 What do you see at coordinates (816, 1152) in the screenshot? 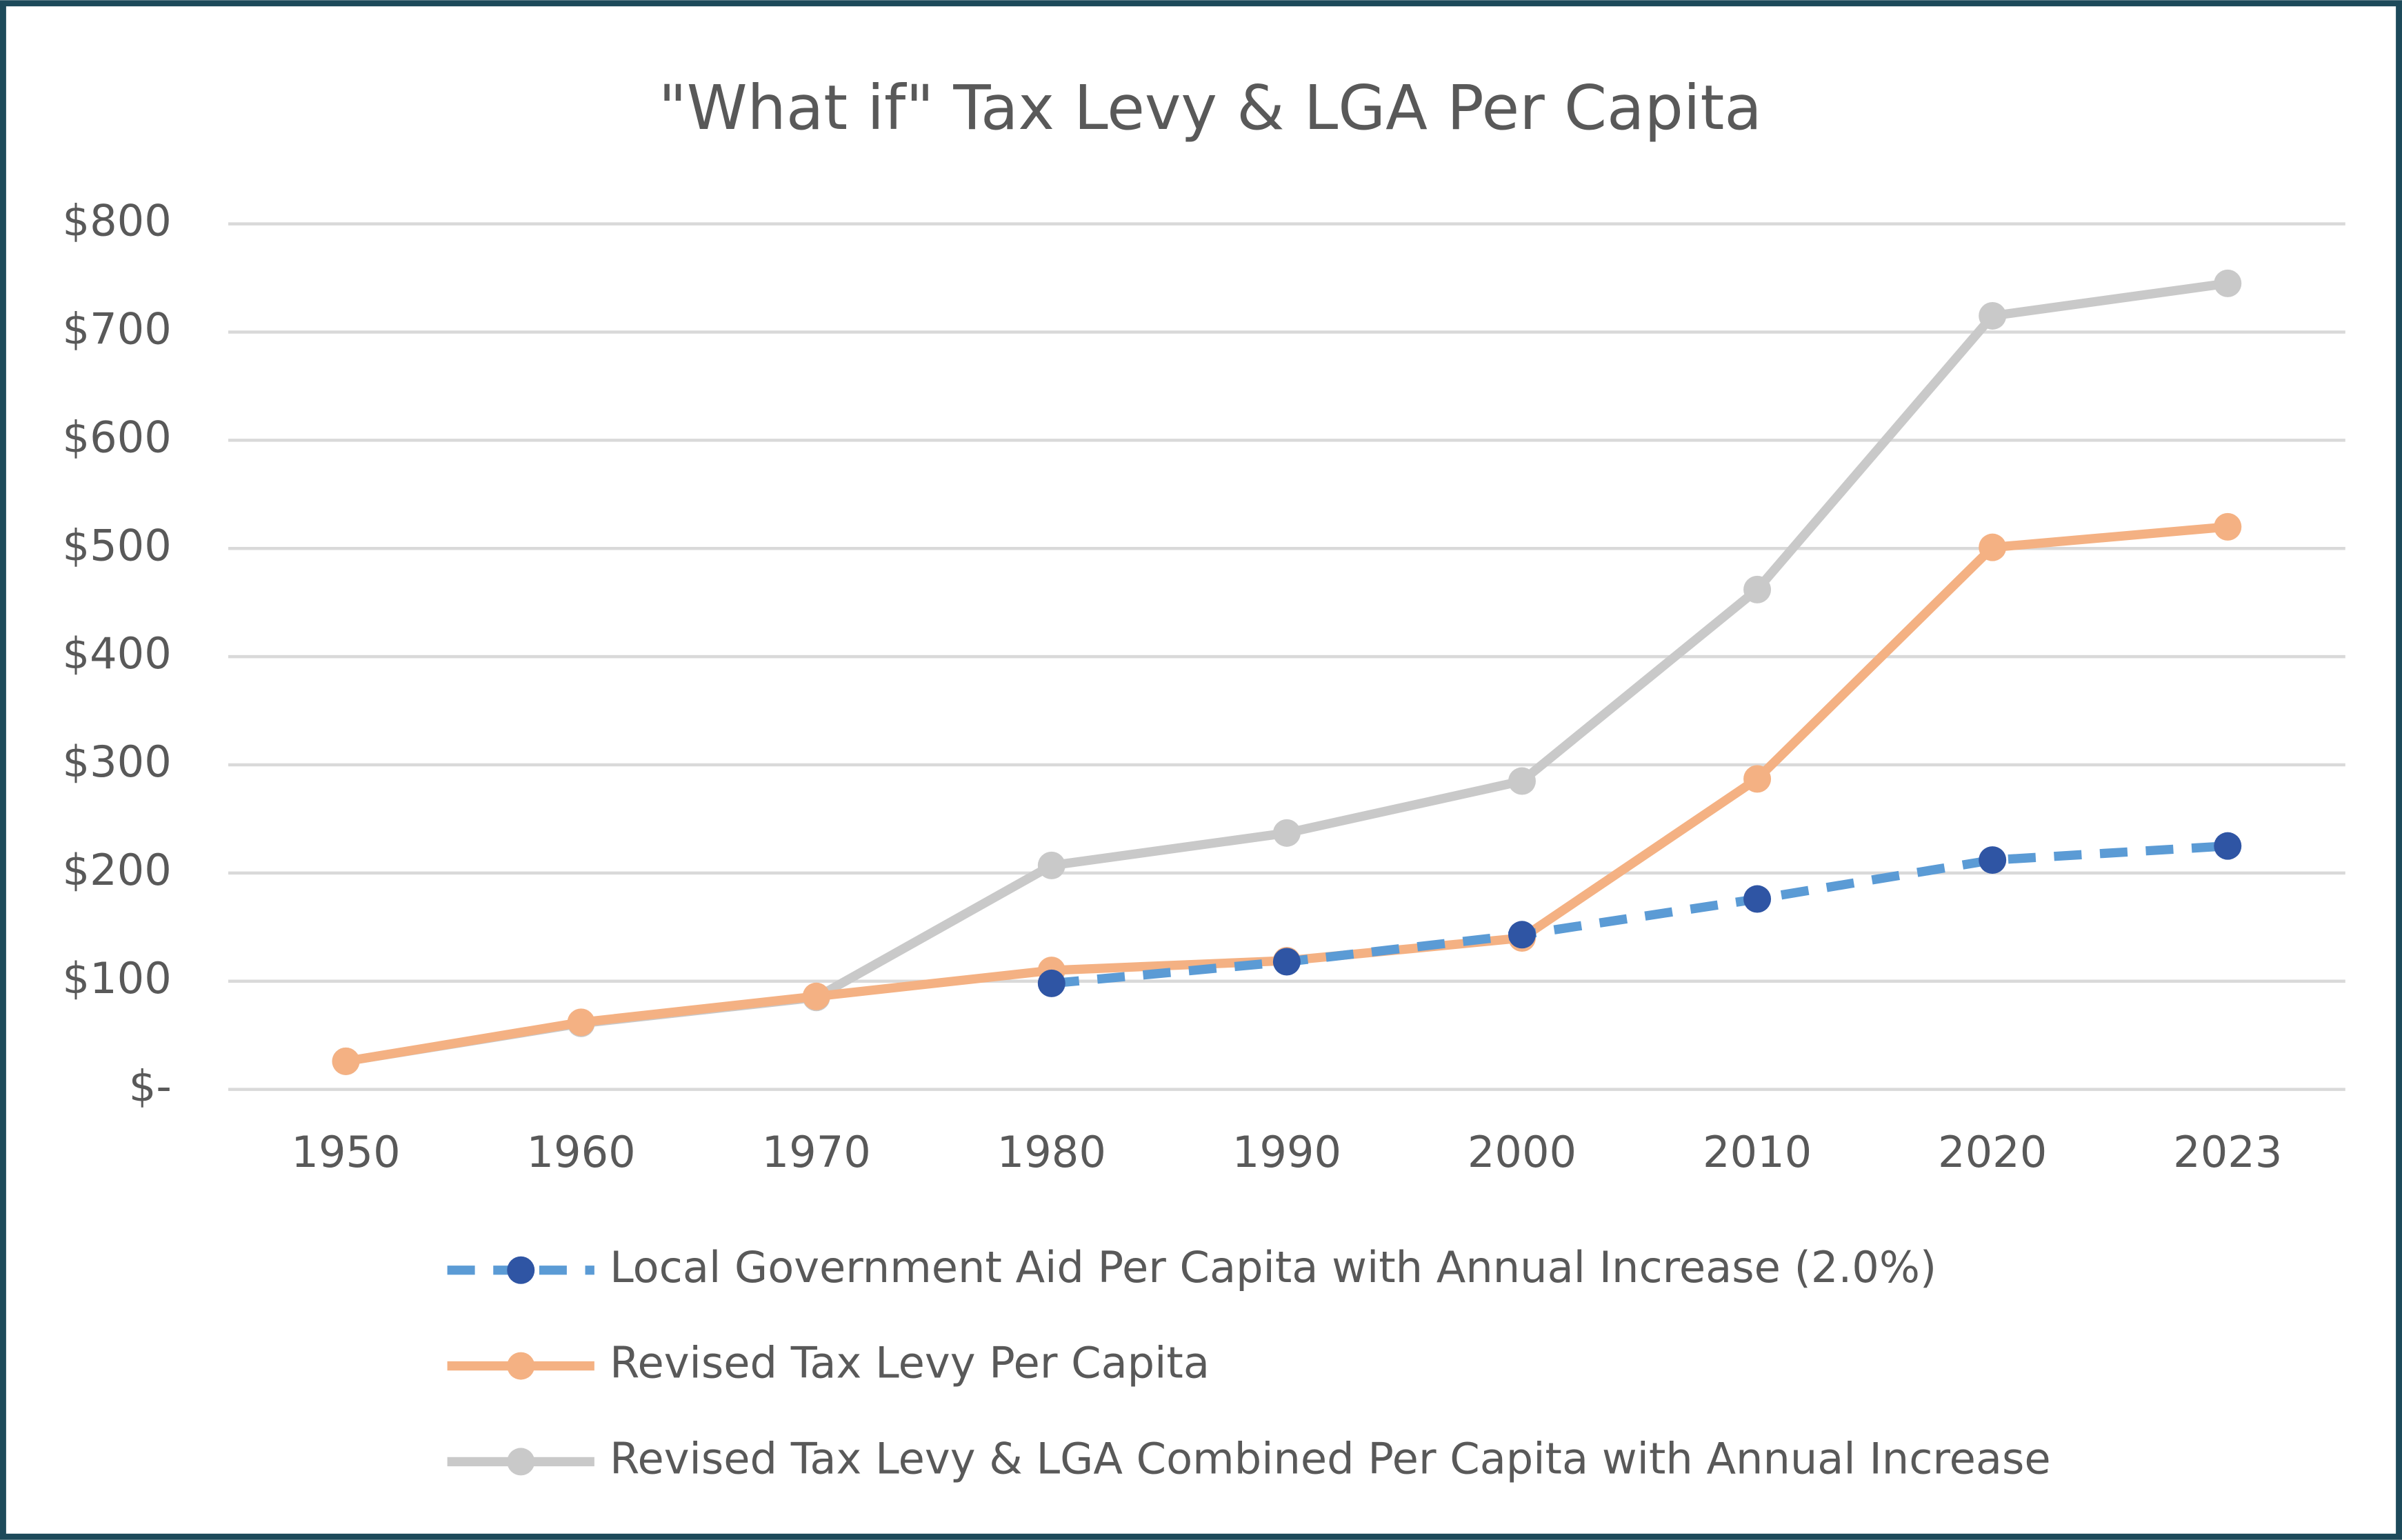
I see `x-tick-label: 1970` at bounding box center [816, 1152].